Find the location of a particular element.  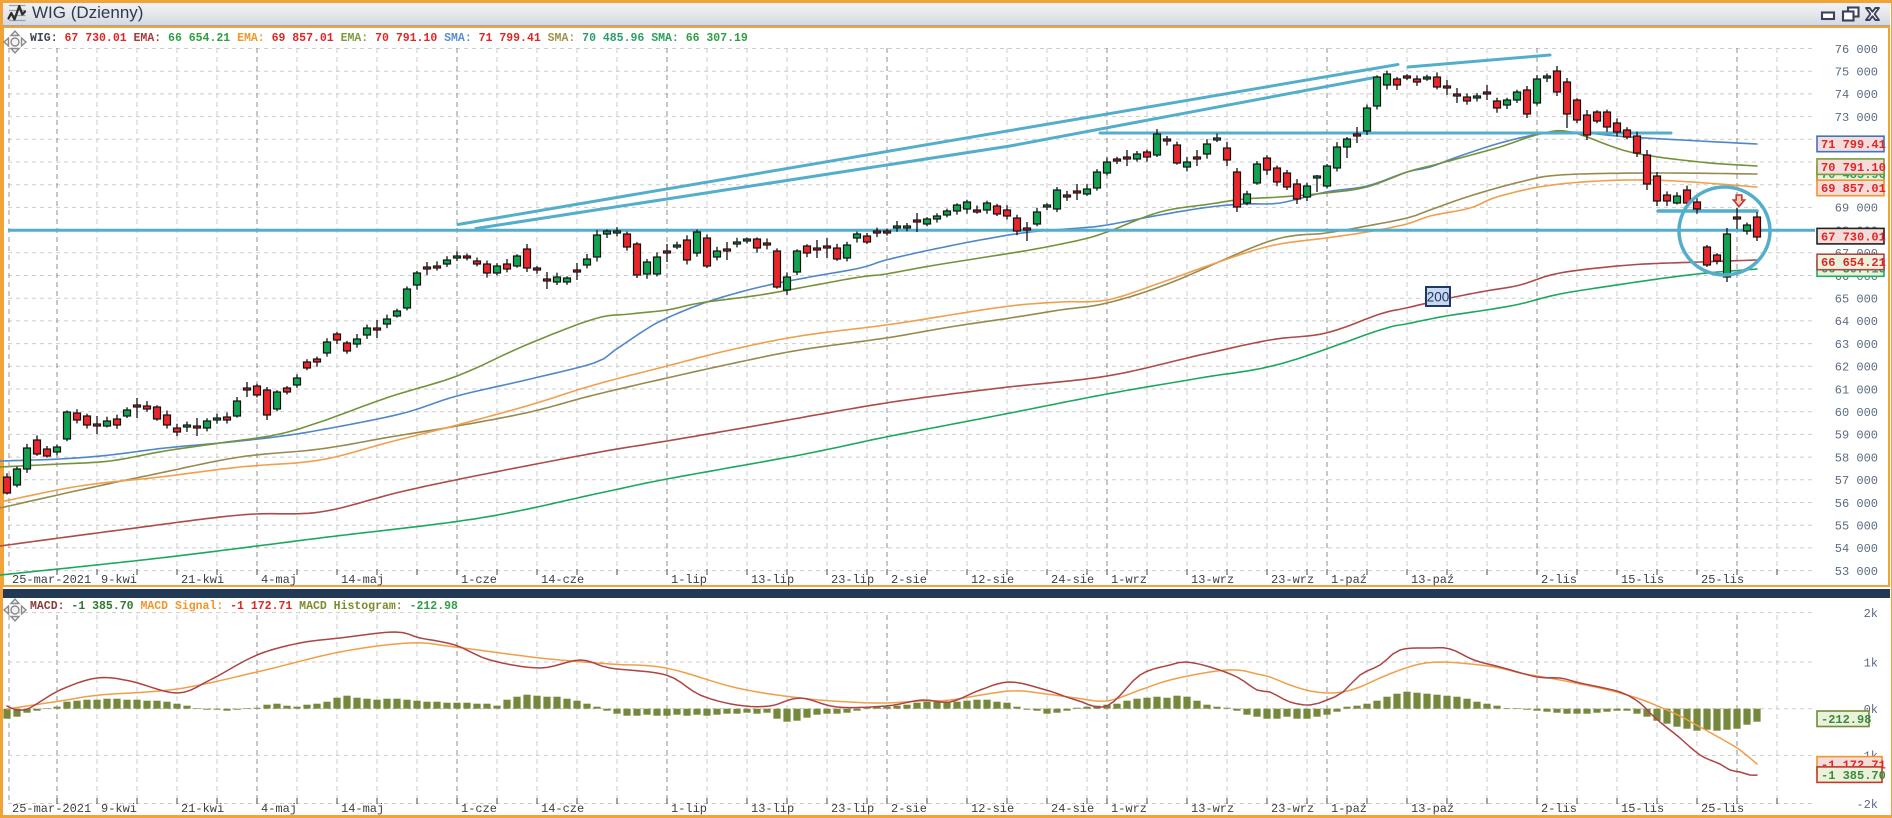

svg-text: 70 791.10 is located at coordinates (1853, 168).